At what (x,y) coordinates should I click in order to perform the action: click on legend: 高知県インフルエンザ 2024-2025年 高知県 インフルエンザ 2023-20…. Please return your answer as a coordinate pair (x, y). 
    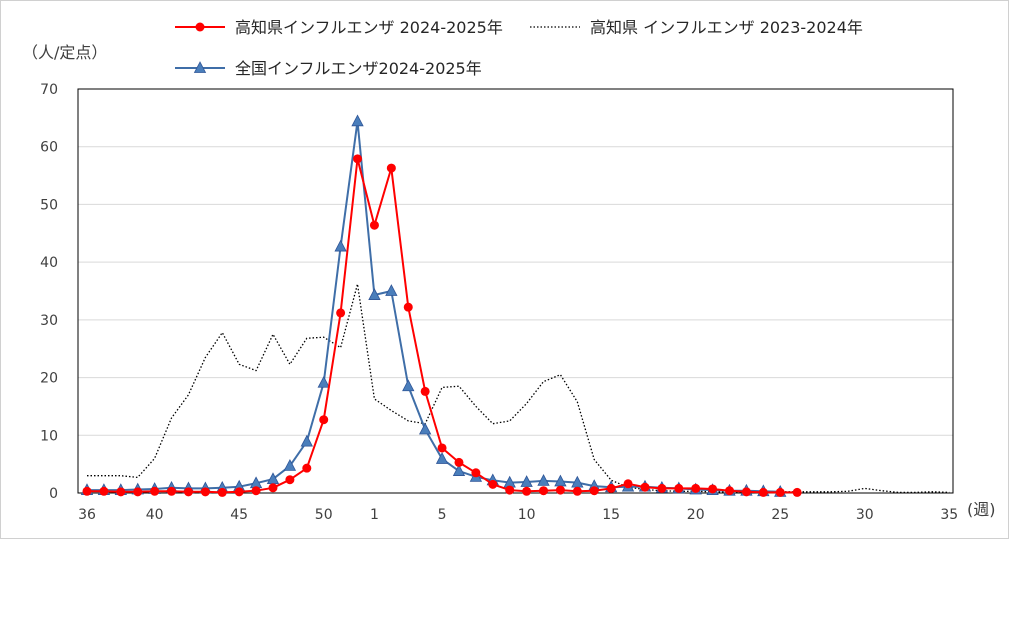
    Looking at the image, I should click on (519, 48).